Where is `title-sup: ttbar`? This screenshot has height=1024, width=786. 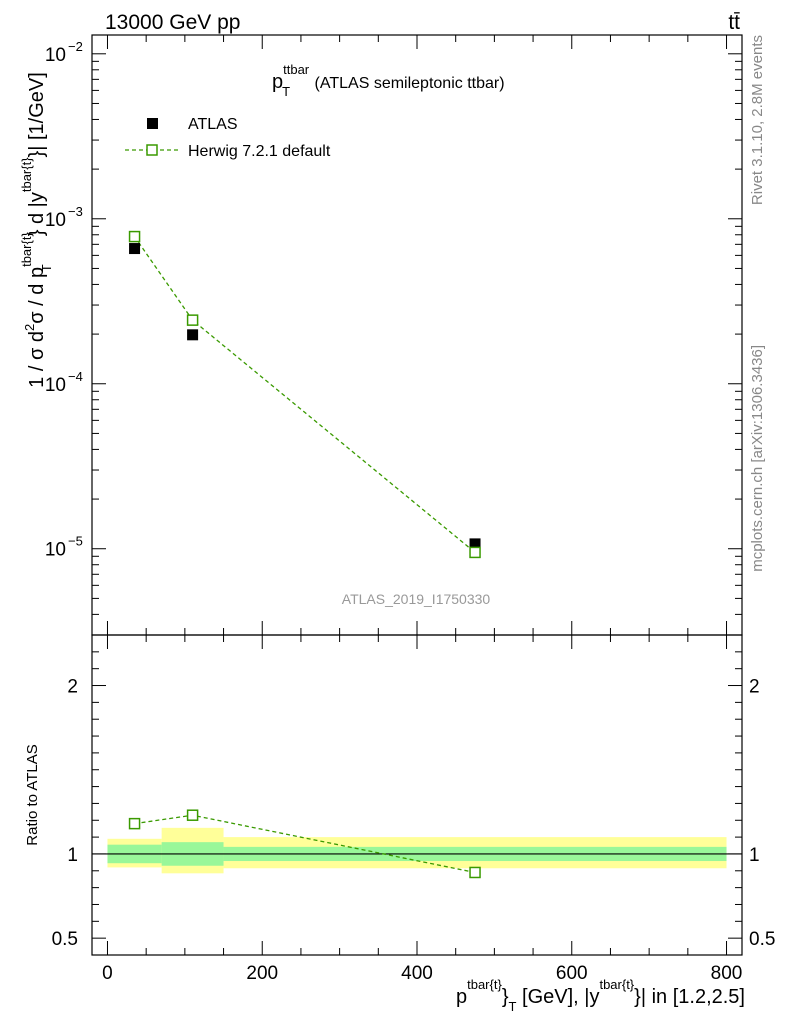 title-sup: ttbar is located at coordinates (296, 69).